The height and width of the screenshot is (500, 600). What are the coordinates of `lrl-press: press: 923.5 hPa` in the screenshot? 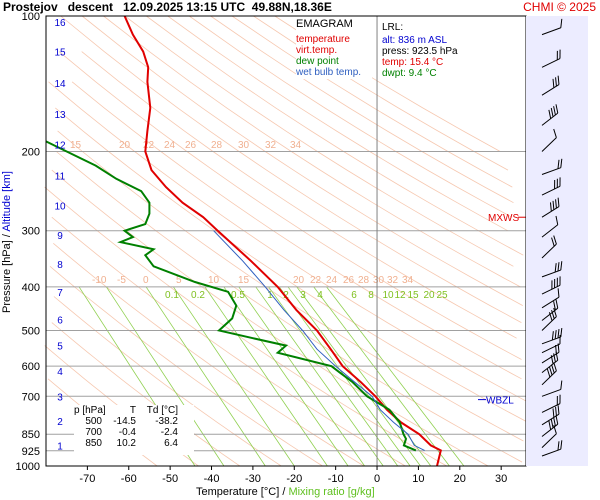 It's located at (420, 51).